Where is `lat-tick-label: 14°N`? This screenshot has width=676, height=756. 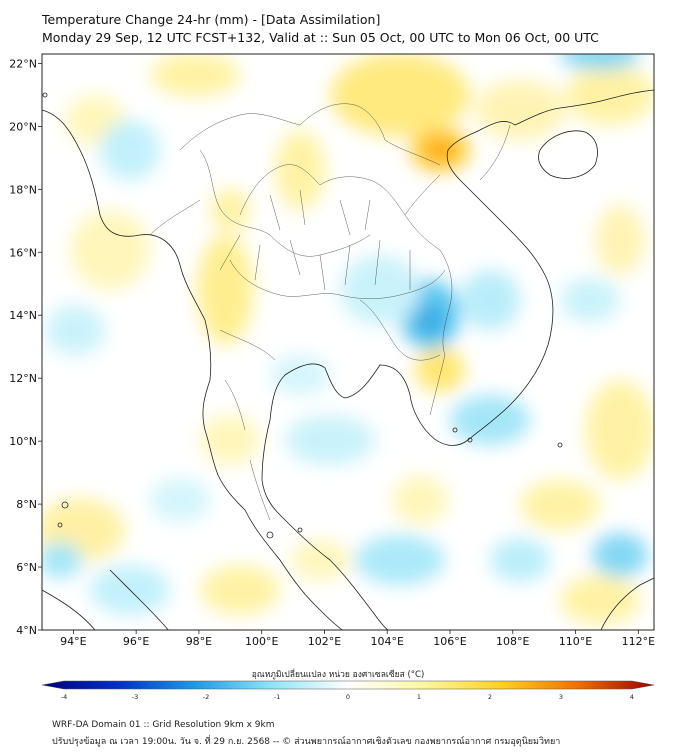
lat-tick-label: 14°N is located at coordinates (23, 315).